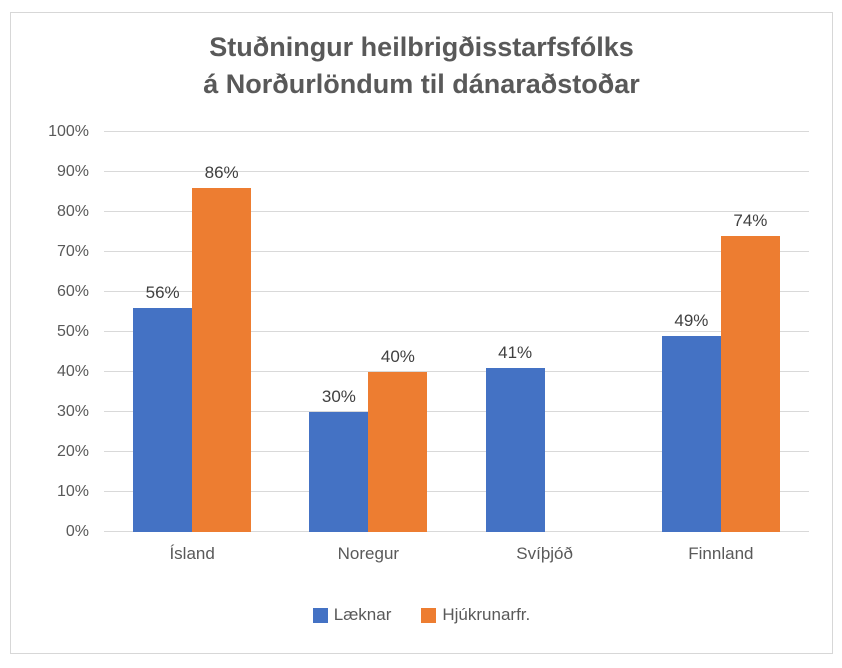 The width and height of the screenshot is (842, 668). I want to click on bar-lknar-ísland: 56%, so click(163, 407).